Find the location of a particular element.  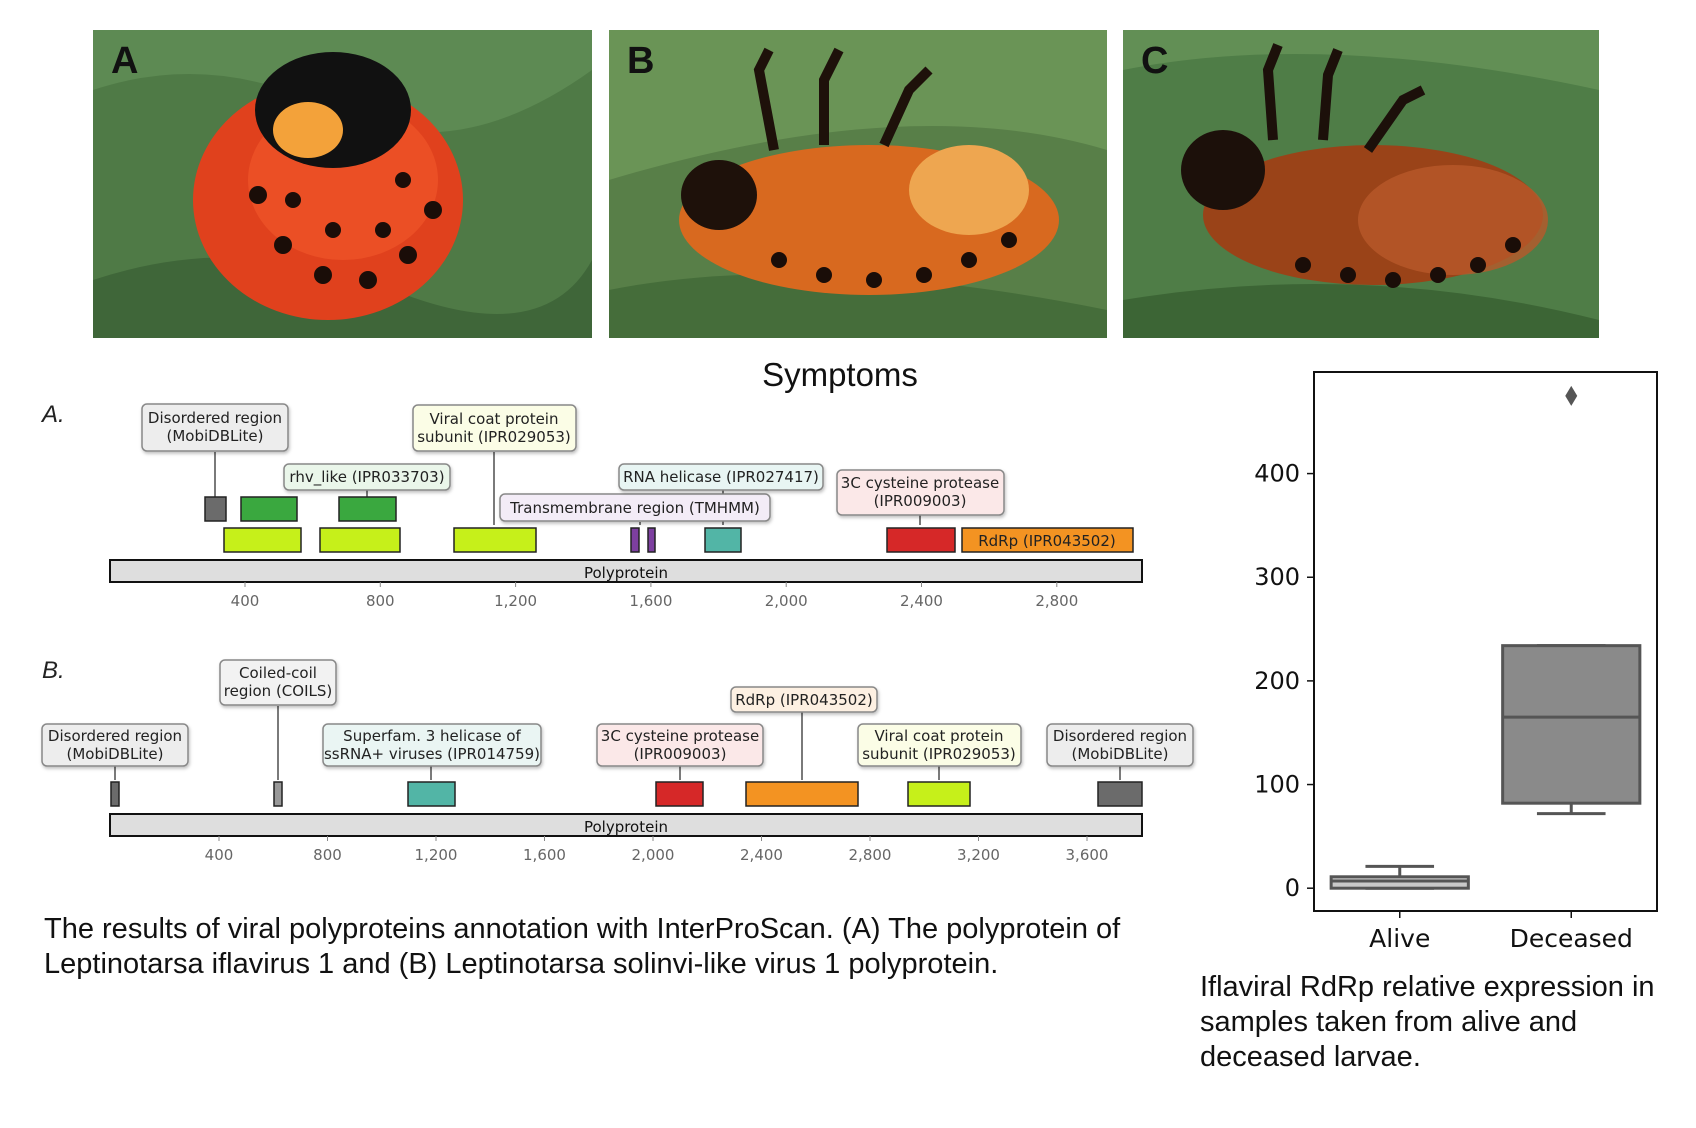

svg-text: Transmembrane region (TMHMM) is located at coordinates (634, 508).